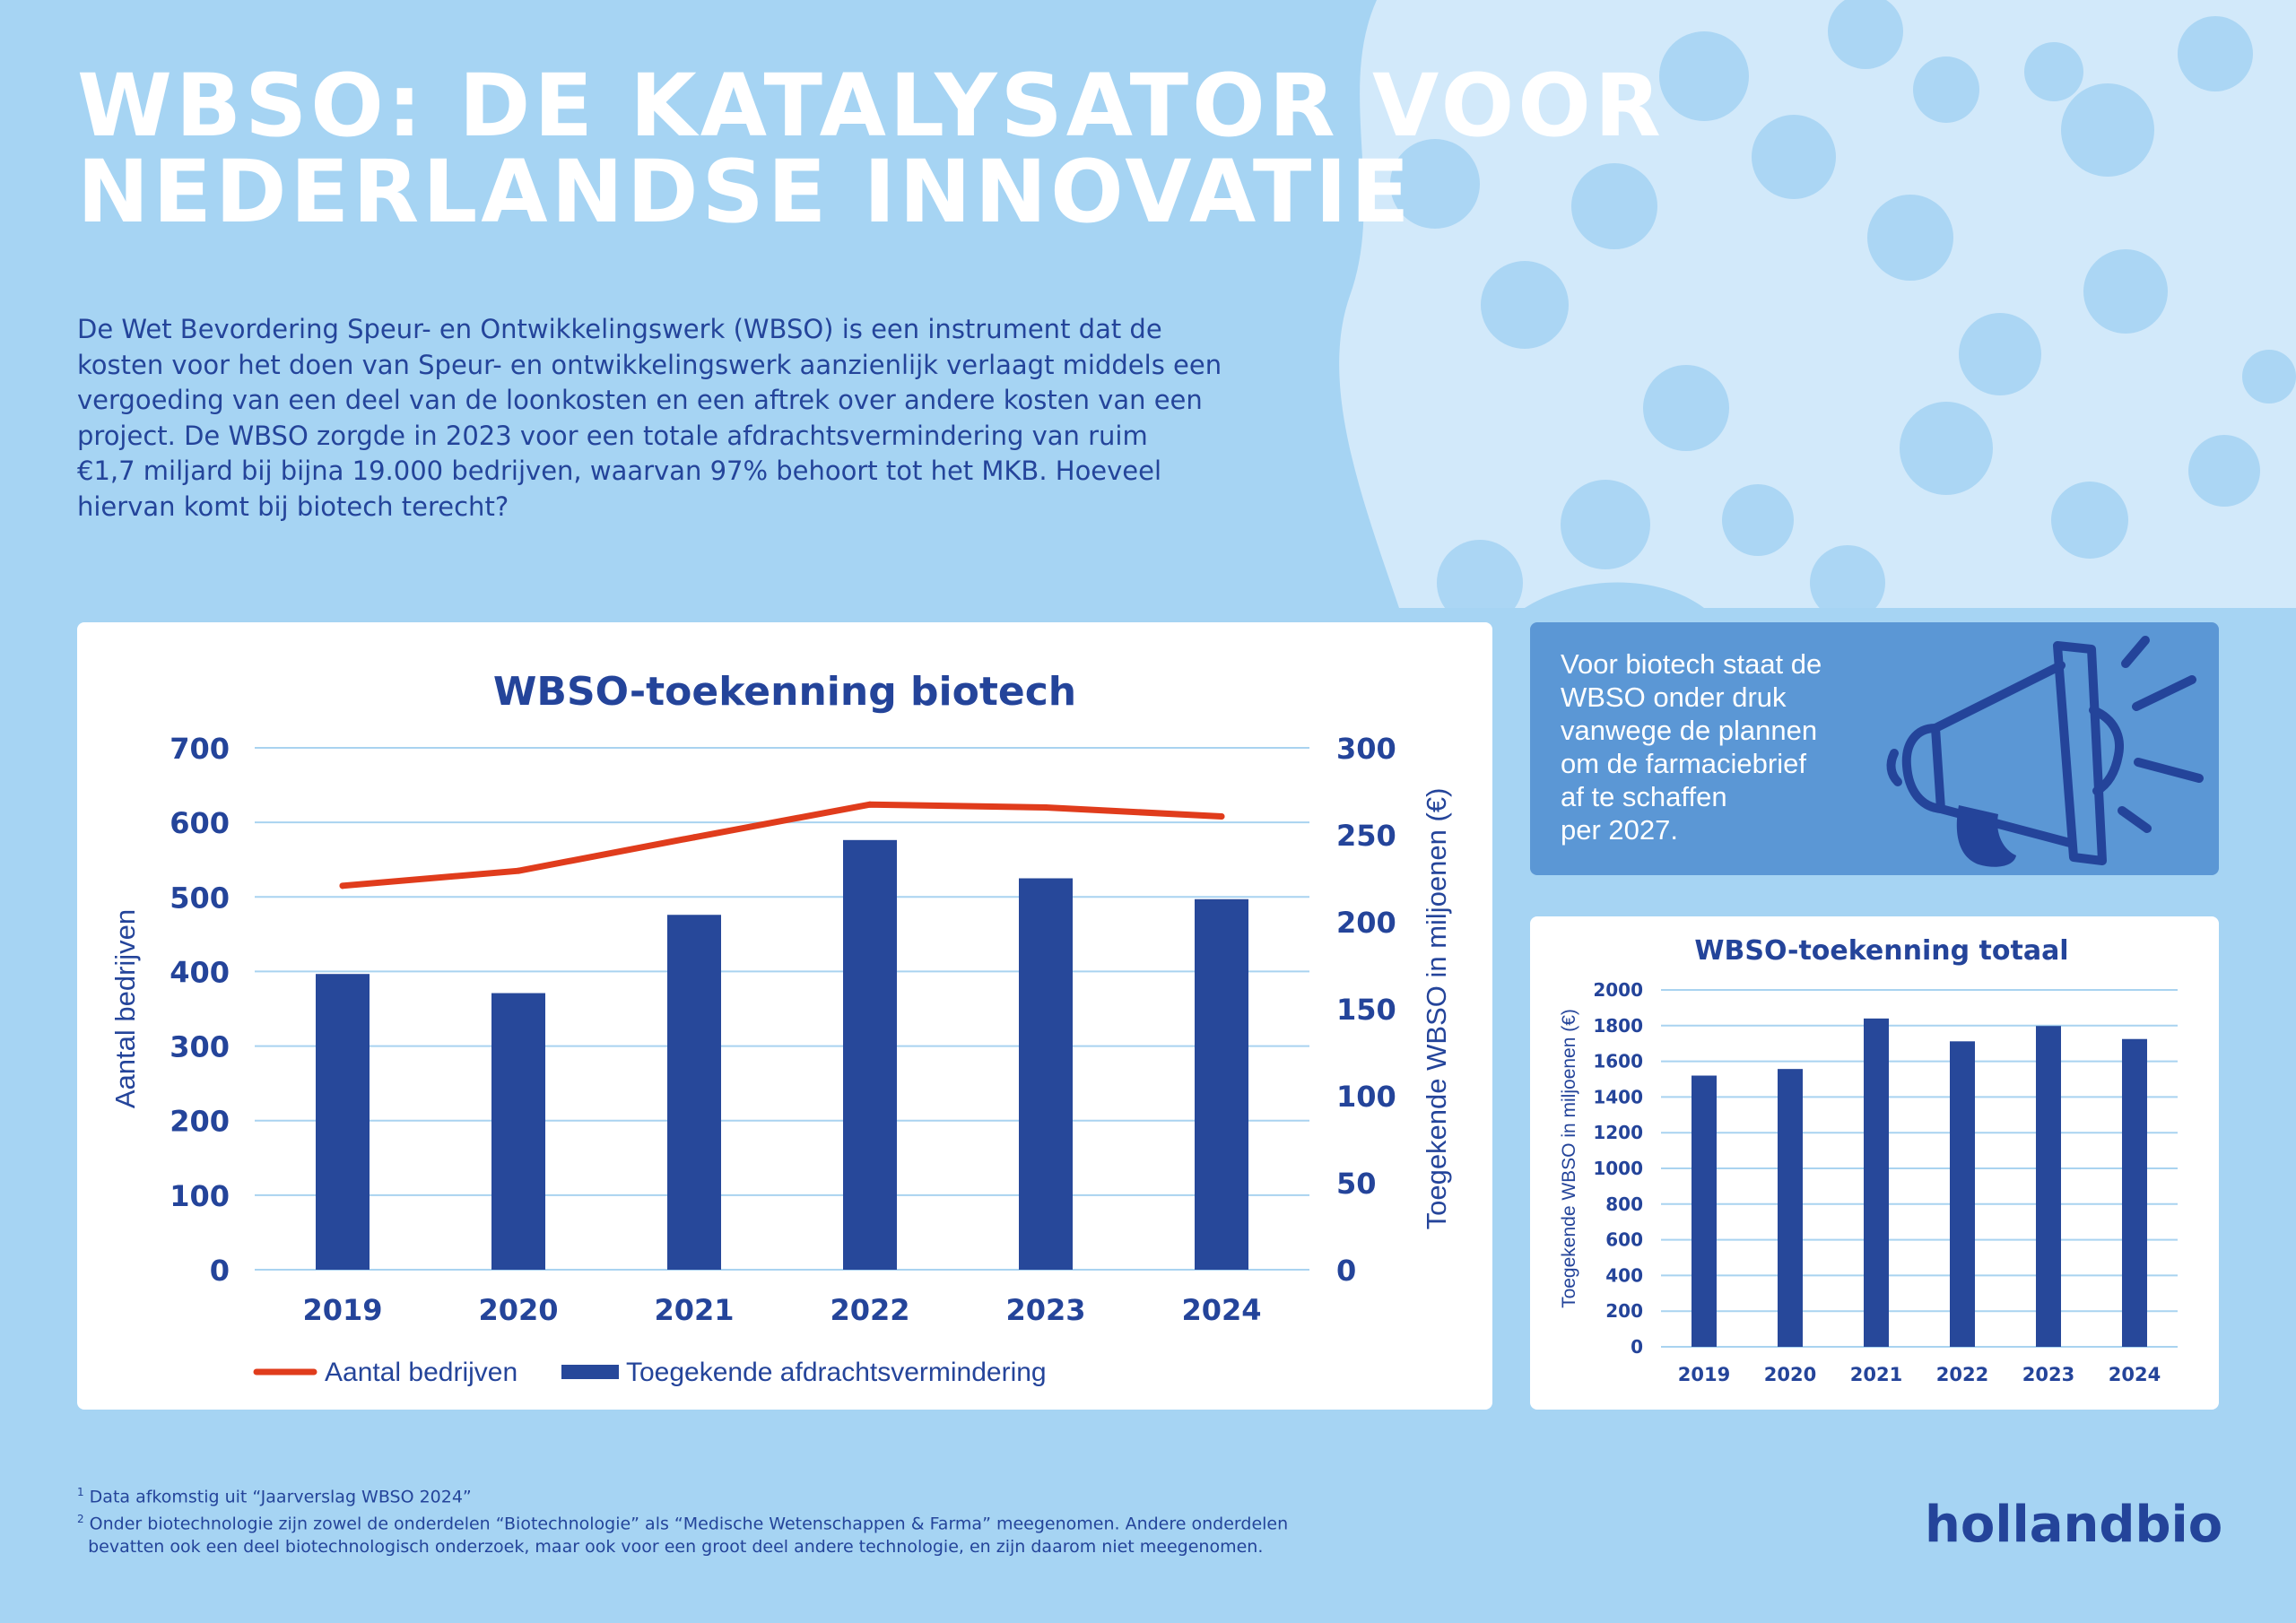 The height and width of the screenshot is (1623, 2296). Describe the element at coordinates (293, 506) in the screenshot. I see `intro-line: hiervan komt bij biotech terecht?` at that location.